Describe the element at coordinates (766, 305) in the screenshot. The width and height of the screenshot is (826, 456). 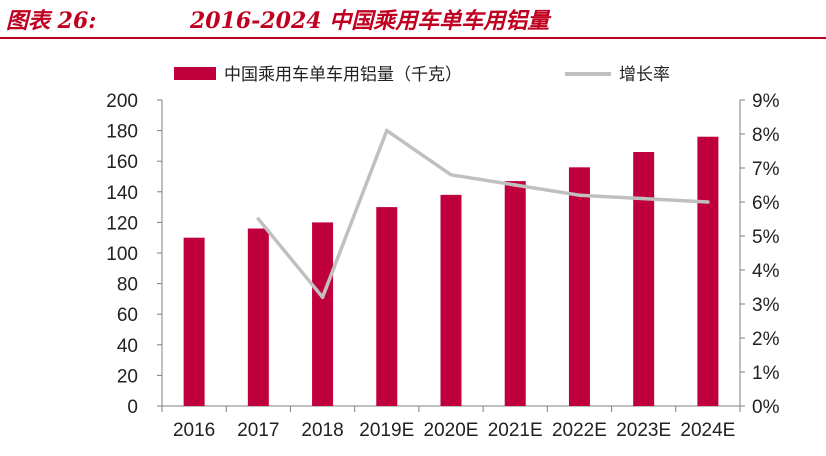
I see `right-tick-label: 3%` at that location.